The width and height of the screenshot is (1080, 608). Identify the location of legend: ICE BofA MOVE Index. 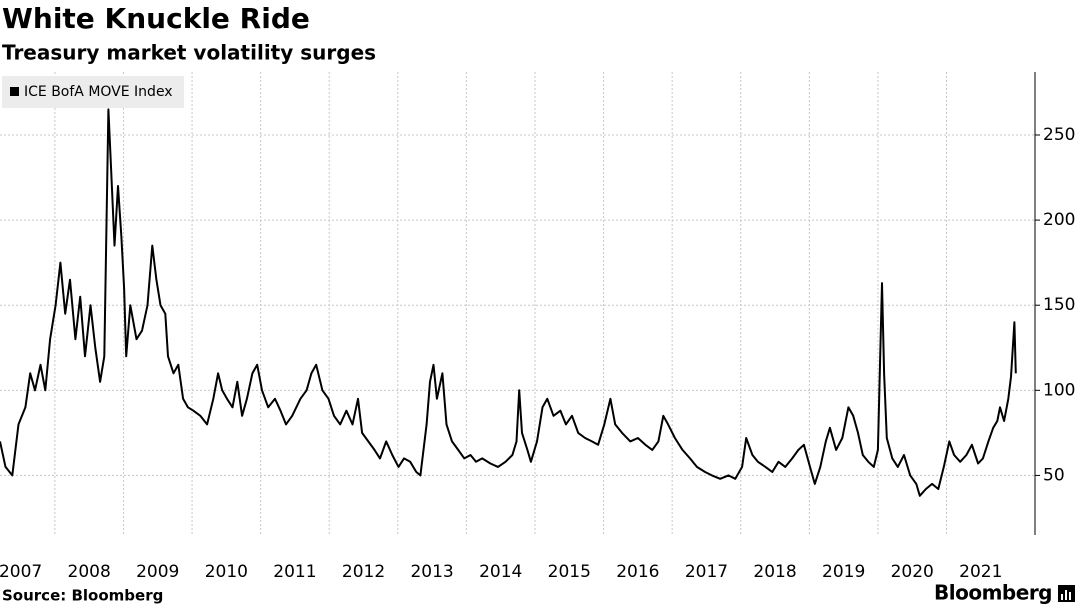
(93, 92).